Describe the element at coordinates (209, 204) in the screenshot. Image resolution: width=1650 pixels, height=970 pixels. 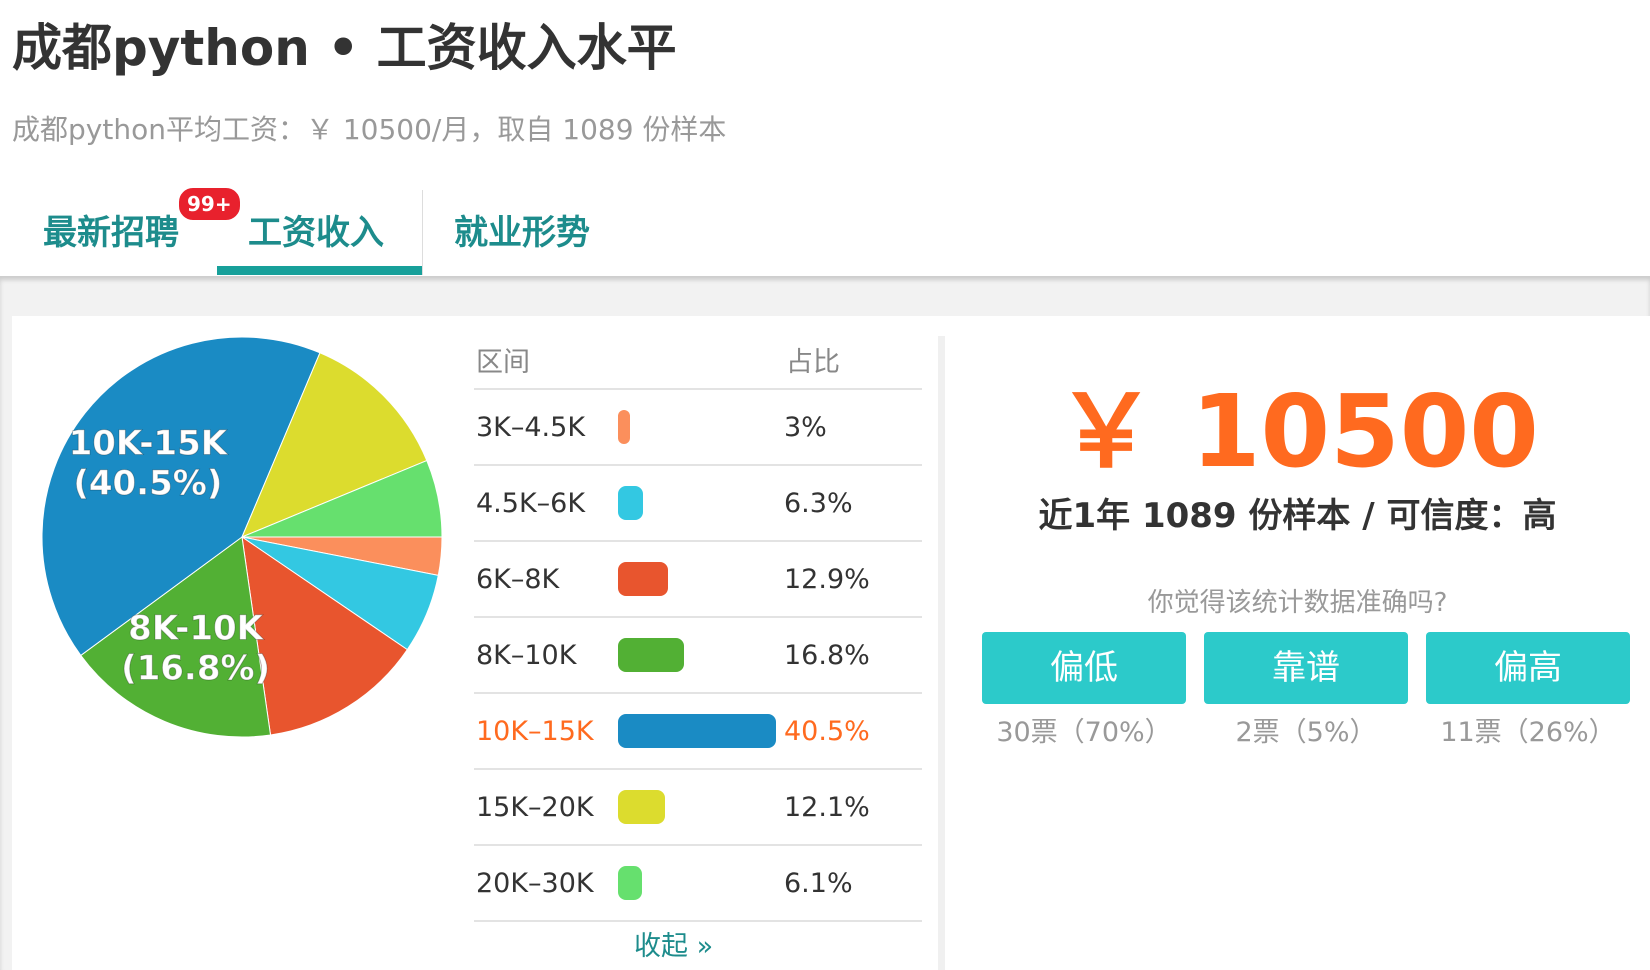
I see `badge: 99+` at that location.